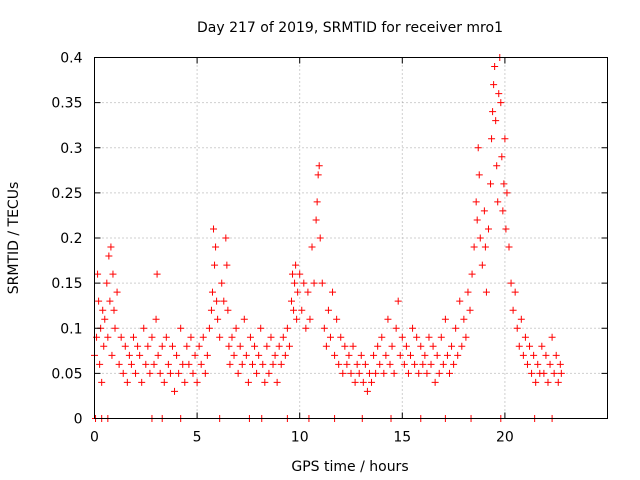  Describe the element at coordinates (66, 374) in the screenshot. I see `y-tick-label: 0.05` at that location.